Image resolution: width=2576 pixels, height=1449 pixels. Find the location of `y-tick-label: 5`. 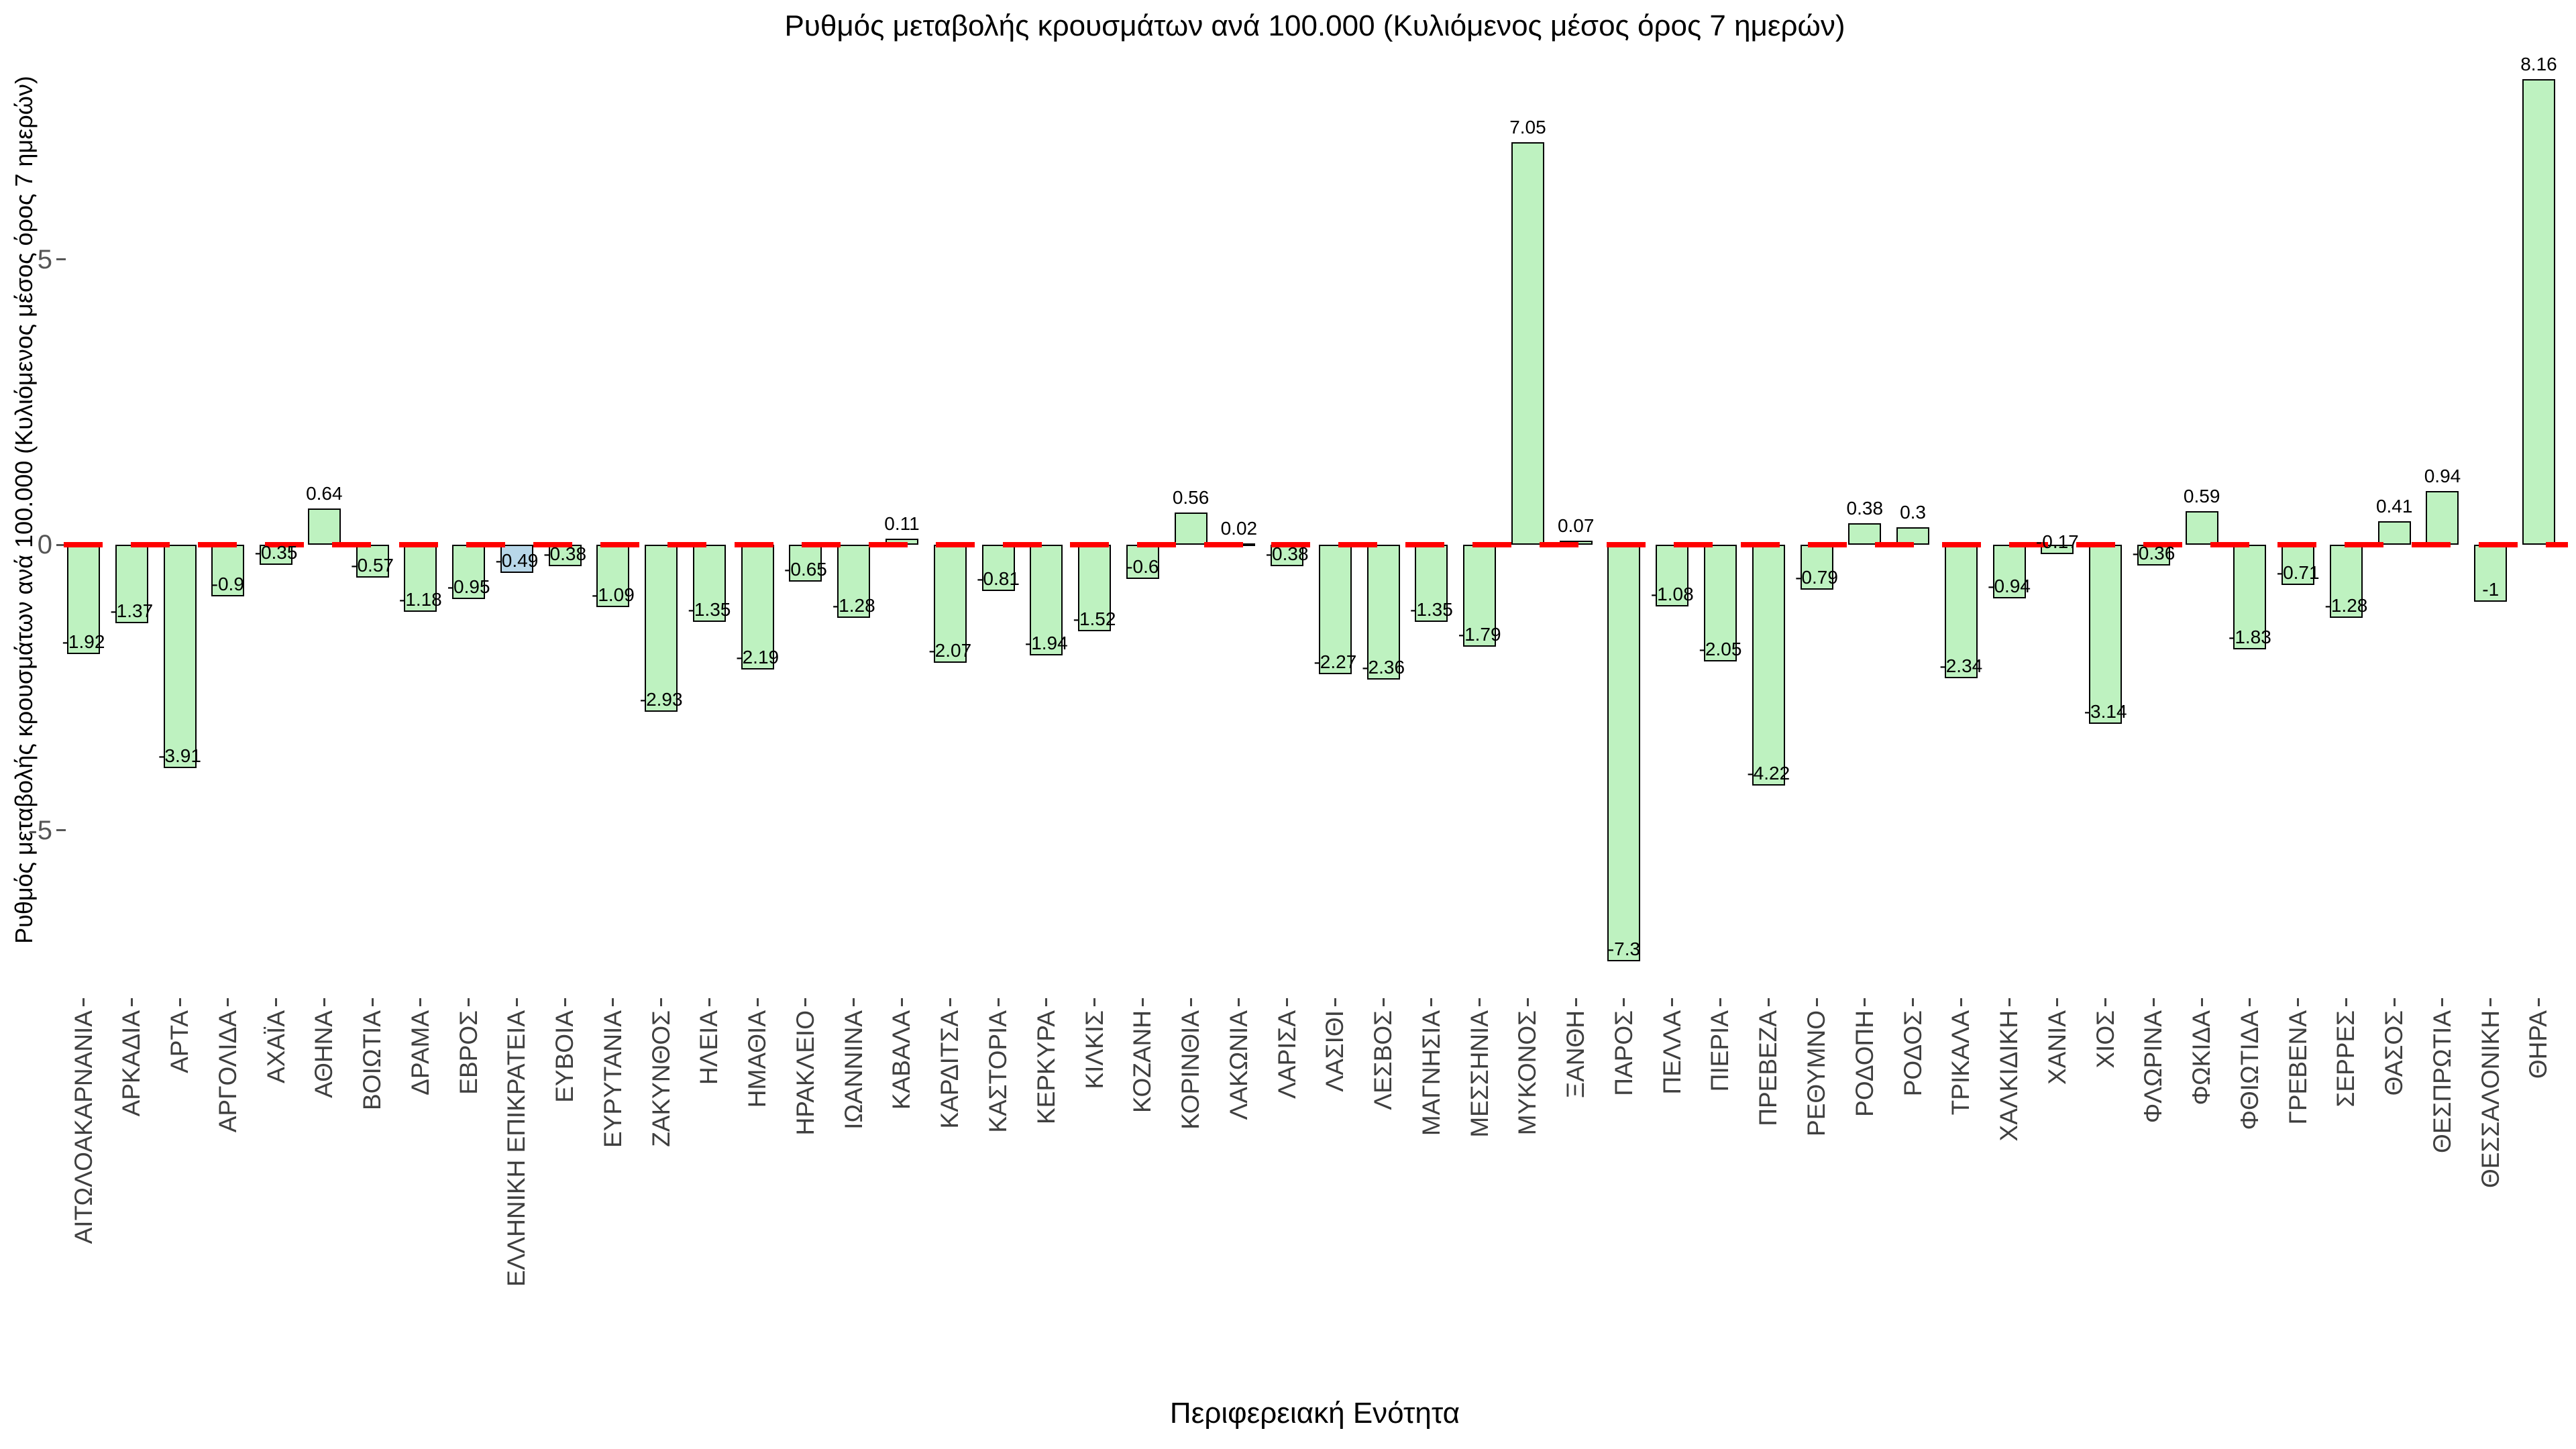

y-tick-label: 5 is located at coordinates (44, 259).